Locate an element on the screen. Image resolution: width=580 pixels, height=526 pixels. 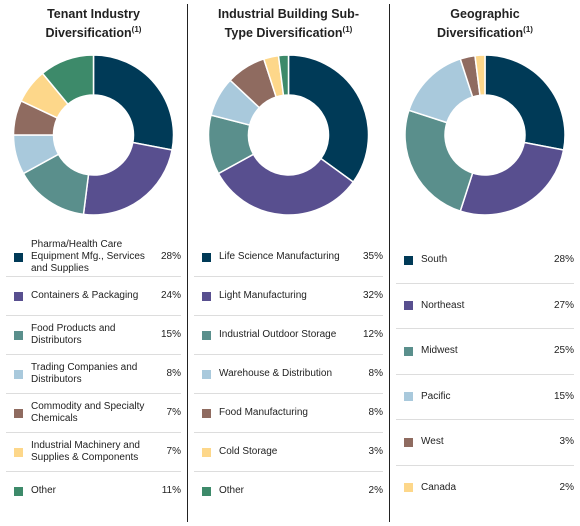
chart-title: Tenant Industry Diversification(1) is located at coordinates (94, 24).